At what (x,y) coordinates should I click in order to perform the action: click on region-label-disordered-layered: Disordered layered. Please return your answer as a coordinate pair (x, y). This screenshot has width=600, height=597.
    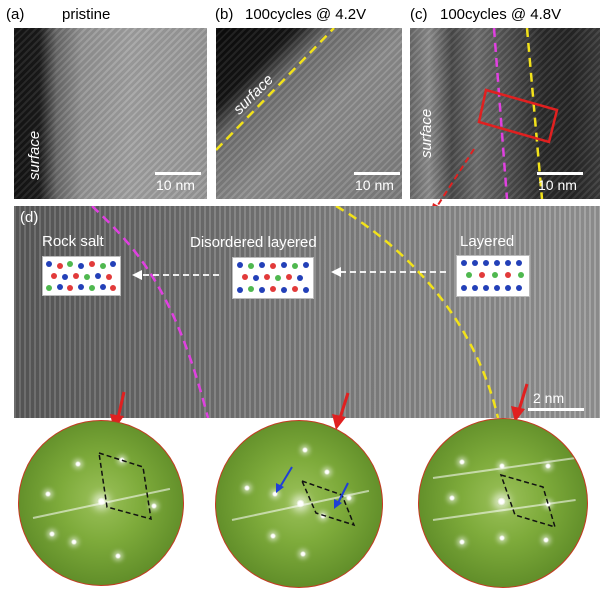
    Looking at the image, I should click on (253, 242).